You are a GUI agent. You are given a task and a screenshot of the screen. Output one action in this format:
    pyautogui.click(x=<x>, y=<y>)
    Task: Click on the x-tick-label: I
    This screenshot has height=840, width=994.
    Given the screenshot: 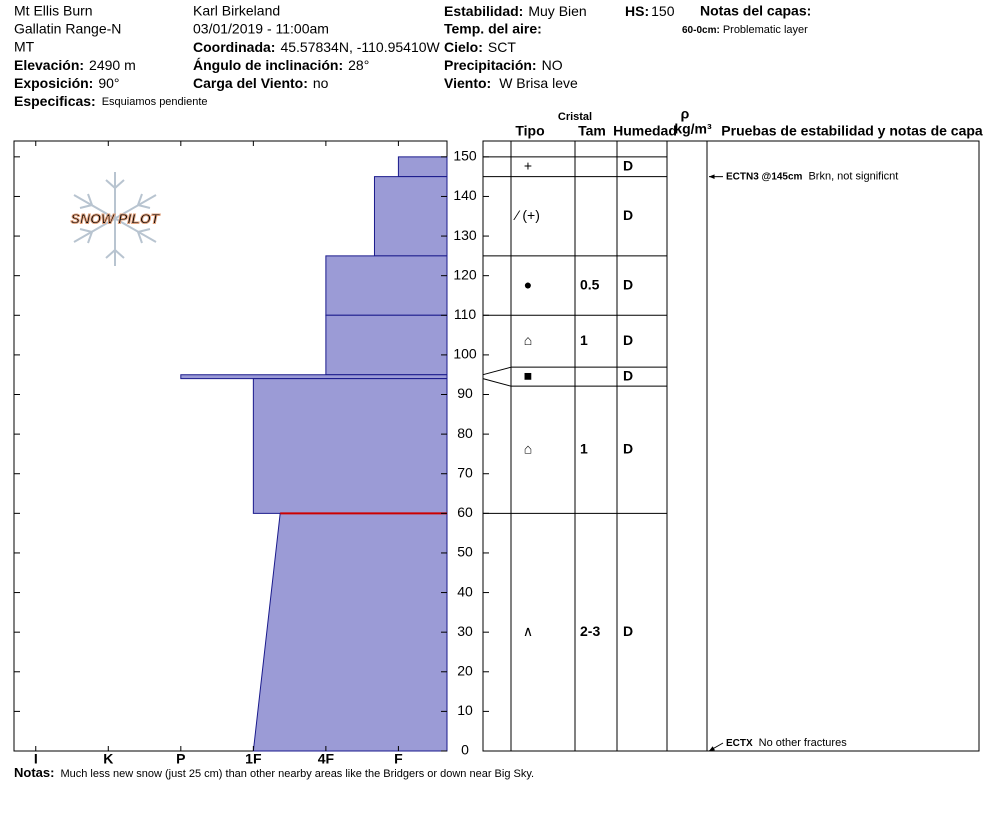 What is the action you would take?
    pyautogui.click(x=36, y=759)
    